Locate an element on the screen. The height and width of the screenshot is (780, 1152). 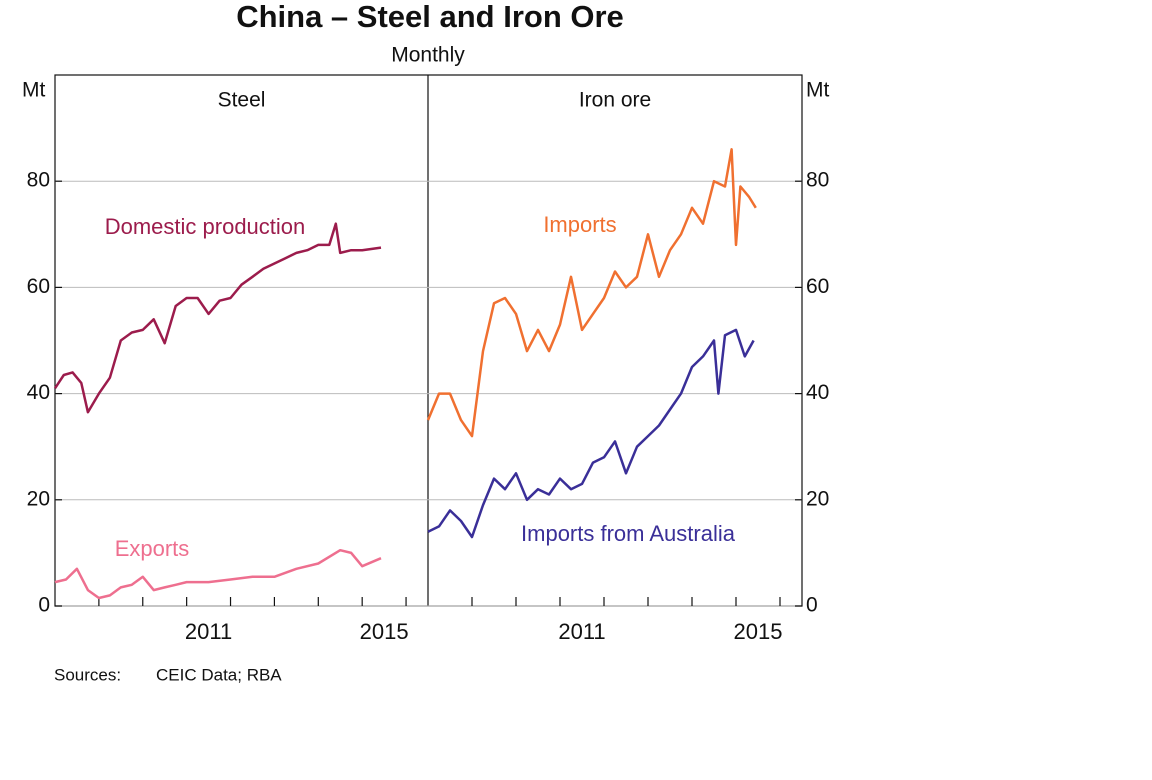
series-label: Domestic production is located at coordinates (205, 226).